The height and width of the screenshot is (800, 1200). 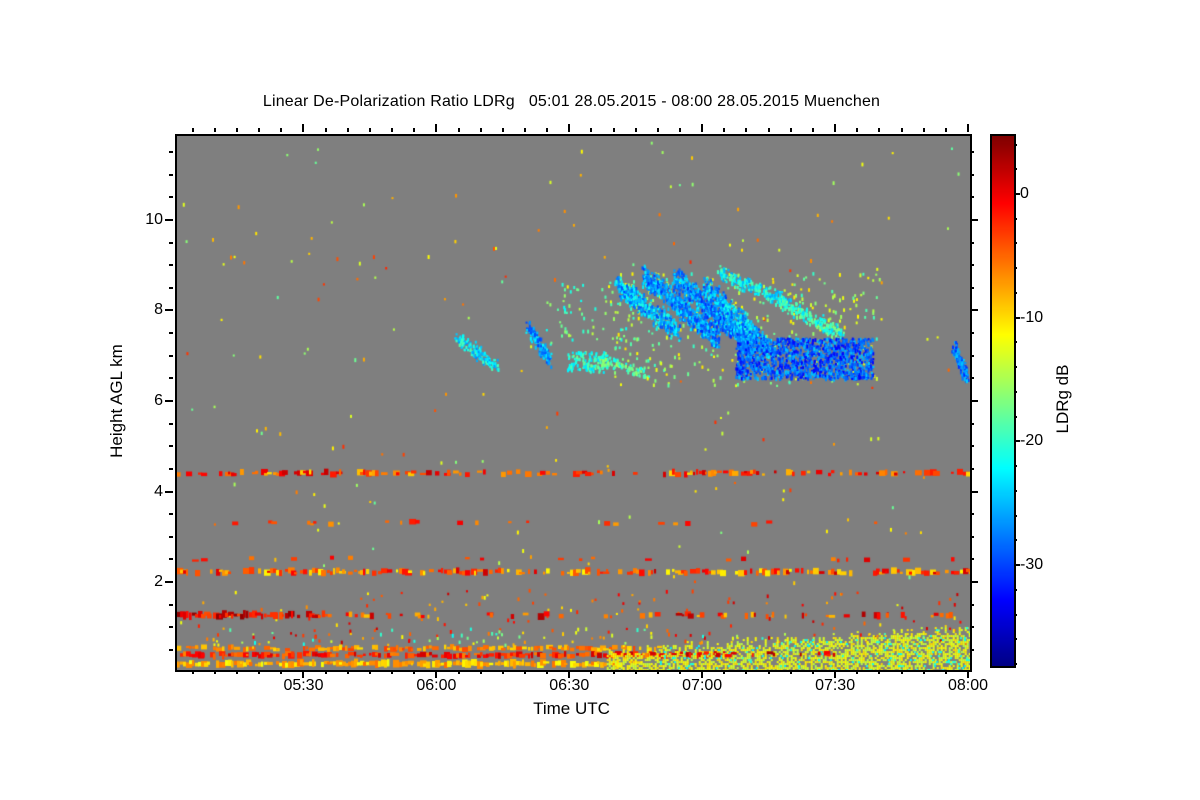 What do you see at coordinates (1062, 399) in the screenshot?
I see `colorbar-label: LDRg dB` at bounding box center [1062, 399].